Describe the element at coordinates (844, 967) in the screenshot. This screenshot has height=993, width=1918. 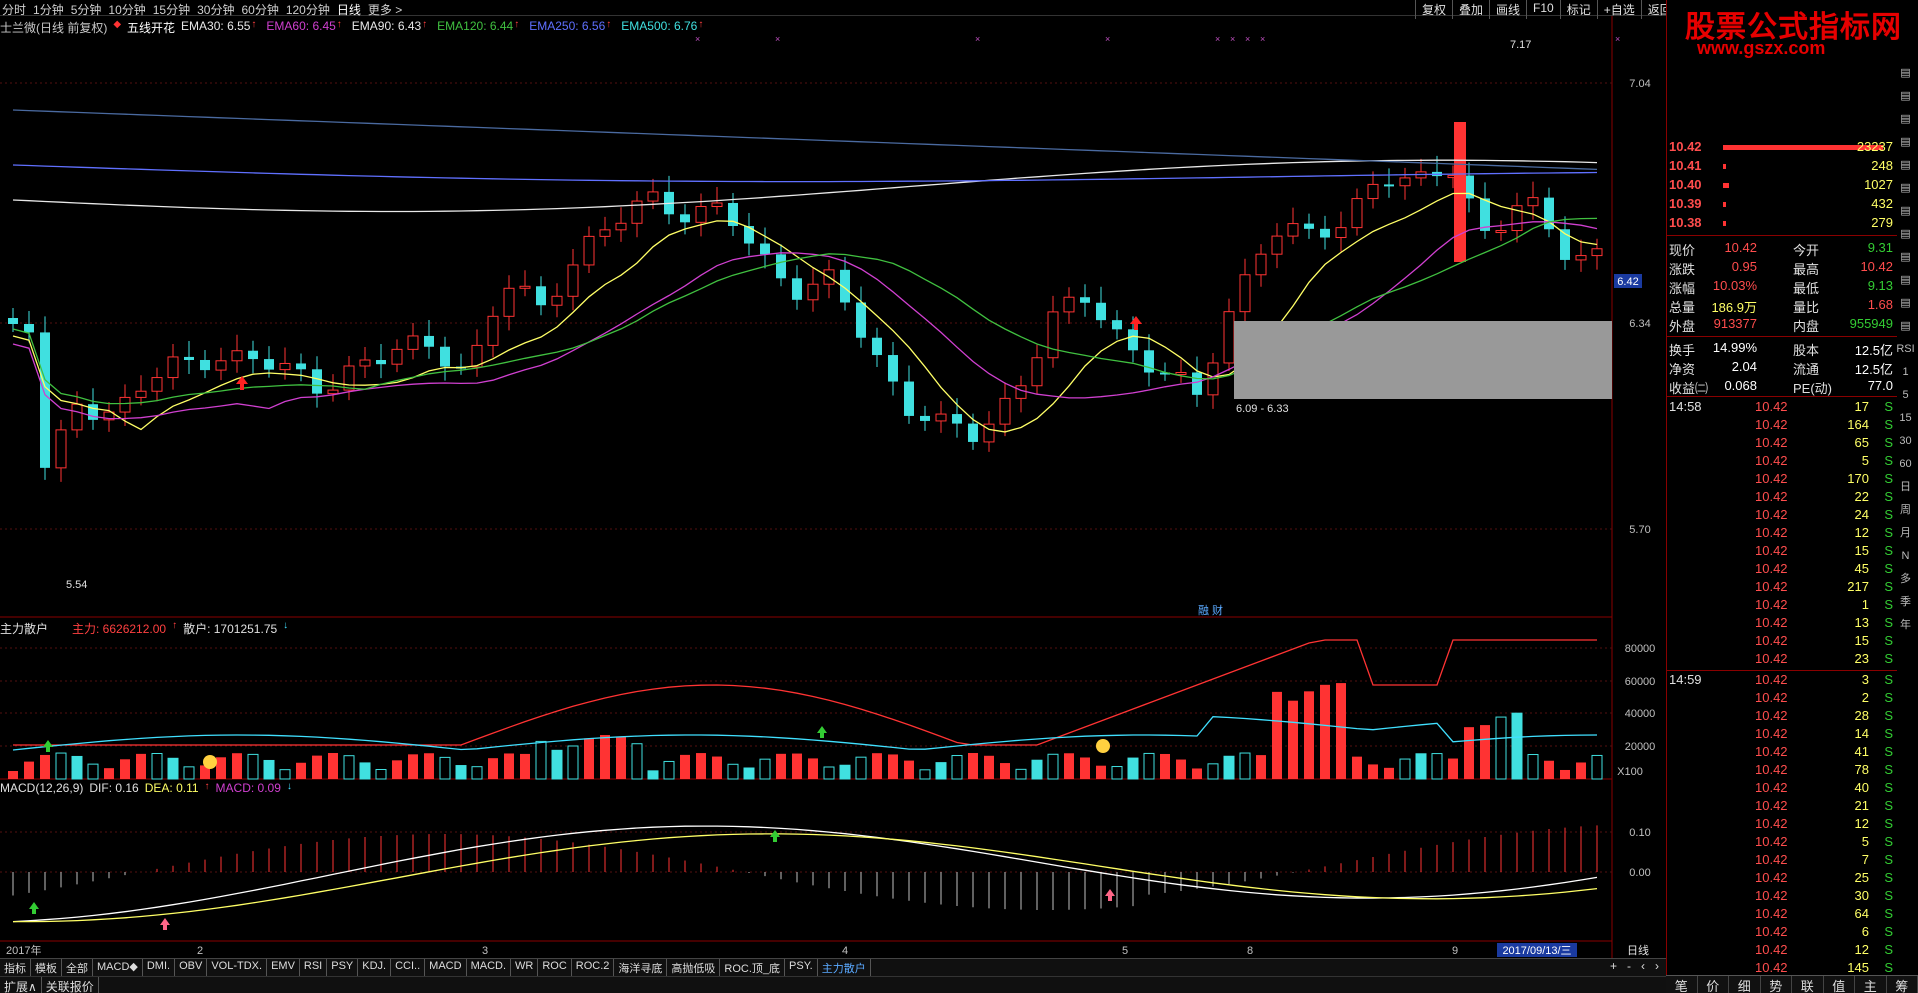
I see `indicator-tab-21: 主力散户` at that location.